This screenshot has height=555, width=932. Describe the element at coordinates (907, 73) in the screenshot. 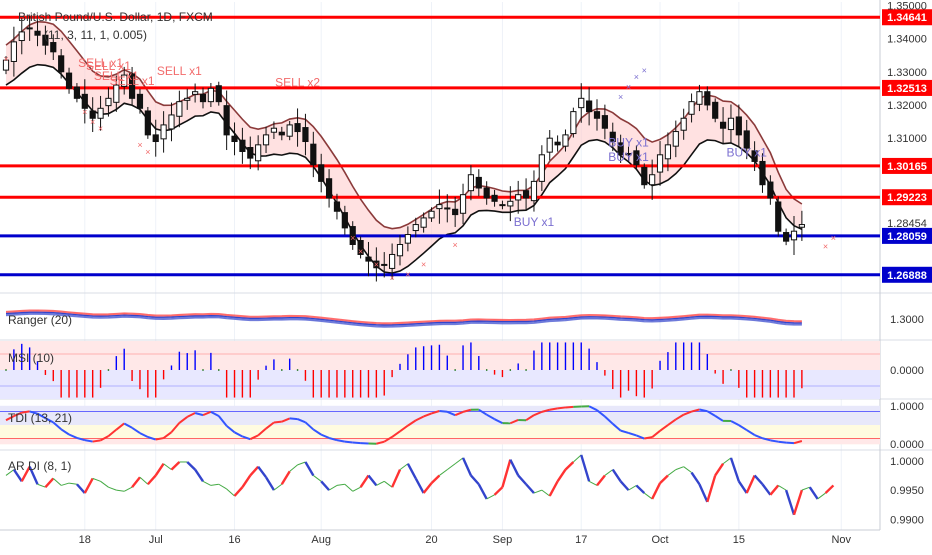

I see `price-tick-label: 1.33000` at that location.